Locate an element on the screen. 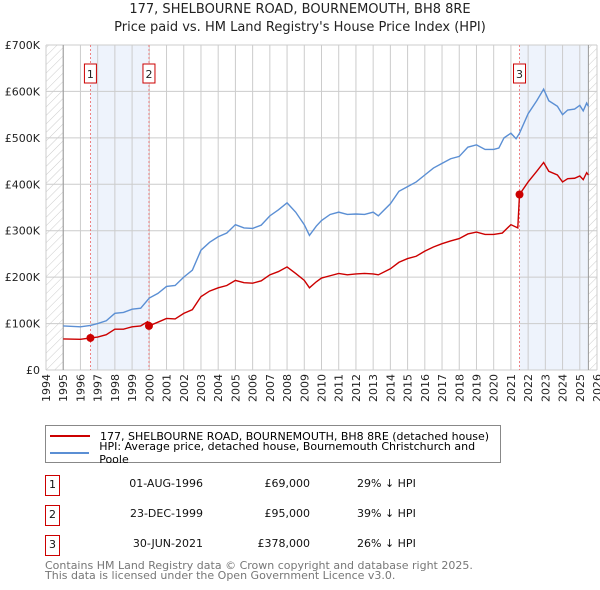 The image size is (600, 590). sale-price: £69,000 is located at coordinates (287, 483).